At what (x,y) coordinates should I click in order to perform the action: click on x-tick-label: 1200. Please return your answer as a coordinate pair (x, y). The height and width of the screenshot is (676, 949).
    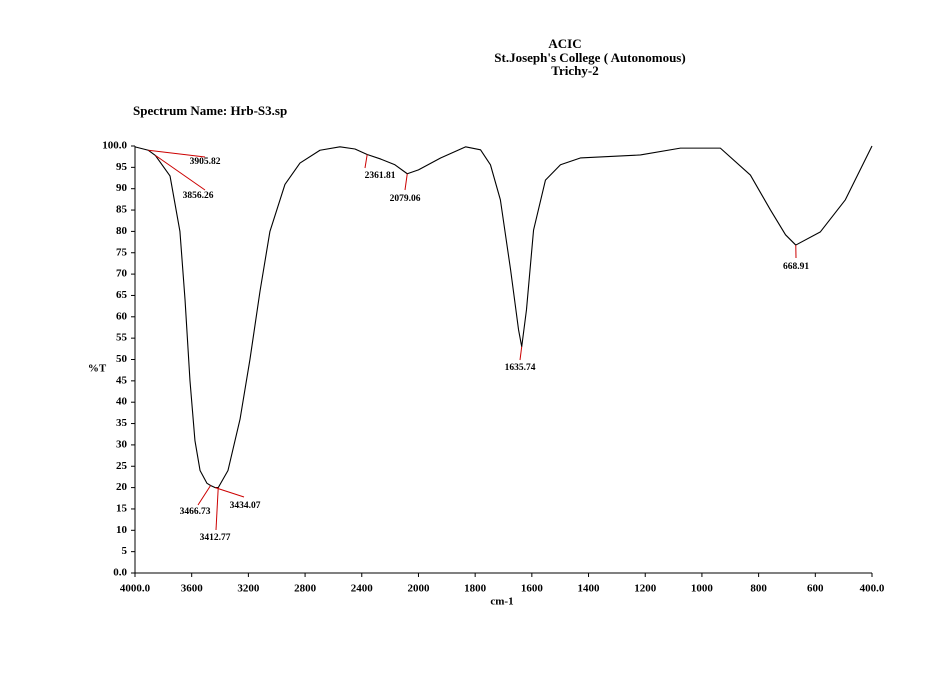
    Looking at the image, I should click on (645, 589).